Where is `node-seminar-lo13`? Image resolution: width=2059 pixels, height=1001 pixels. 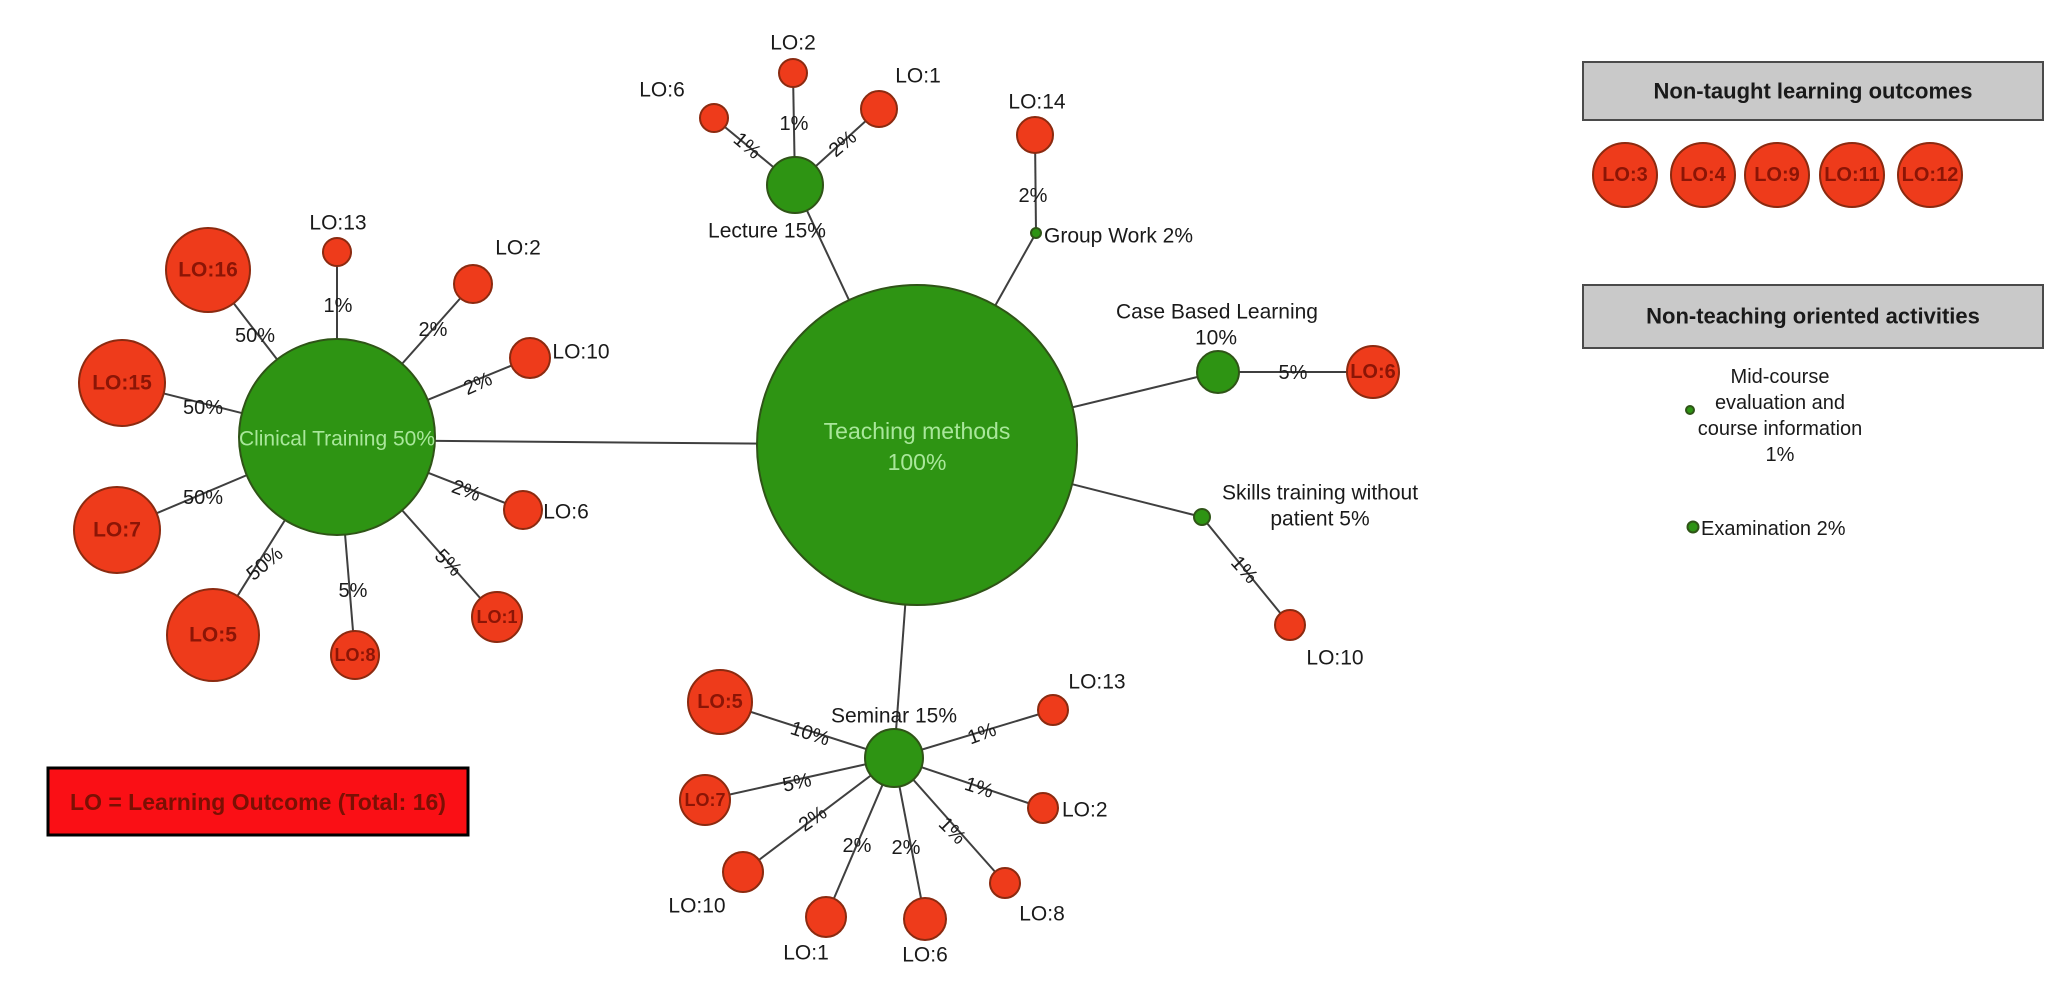 node-seminar-lo13 is located at coordinates (1053, 710).